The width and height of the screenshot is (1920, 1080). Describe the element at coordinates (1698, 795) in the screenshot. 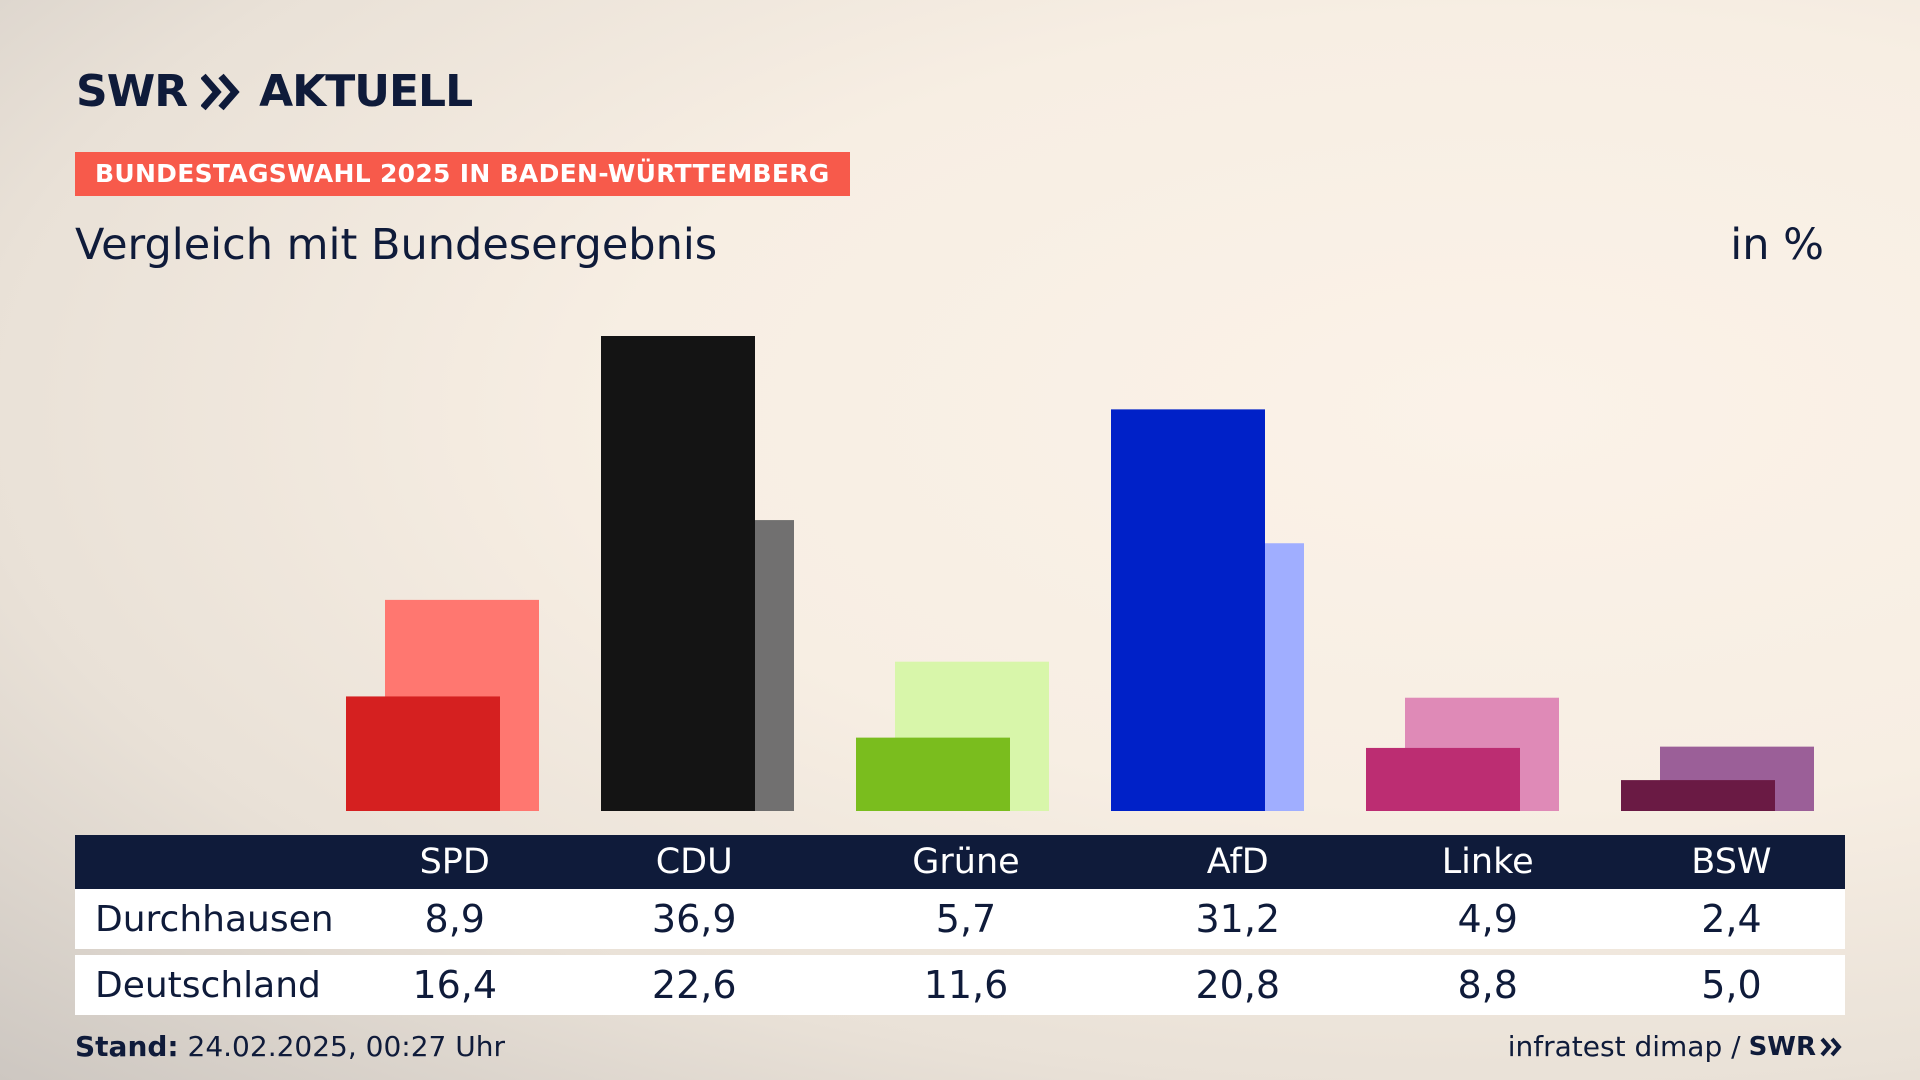

I see `bar-bsw-durchhausen` at that location.